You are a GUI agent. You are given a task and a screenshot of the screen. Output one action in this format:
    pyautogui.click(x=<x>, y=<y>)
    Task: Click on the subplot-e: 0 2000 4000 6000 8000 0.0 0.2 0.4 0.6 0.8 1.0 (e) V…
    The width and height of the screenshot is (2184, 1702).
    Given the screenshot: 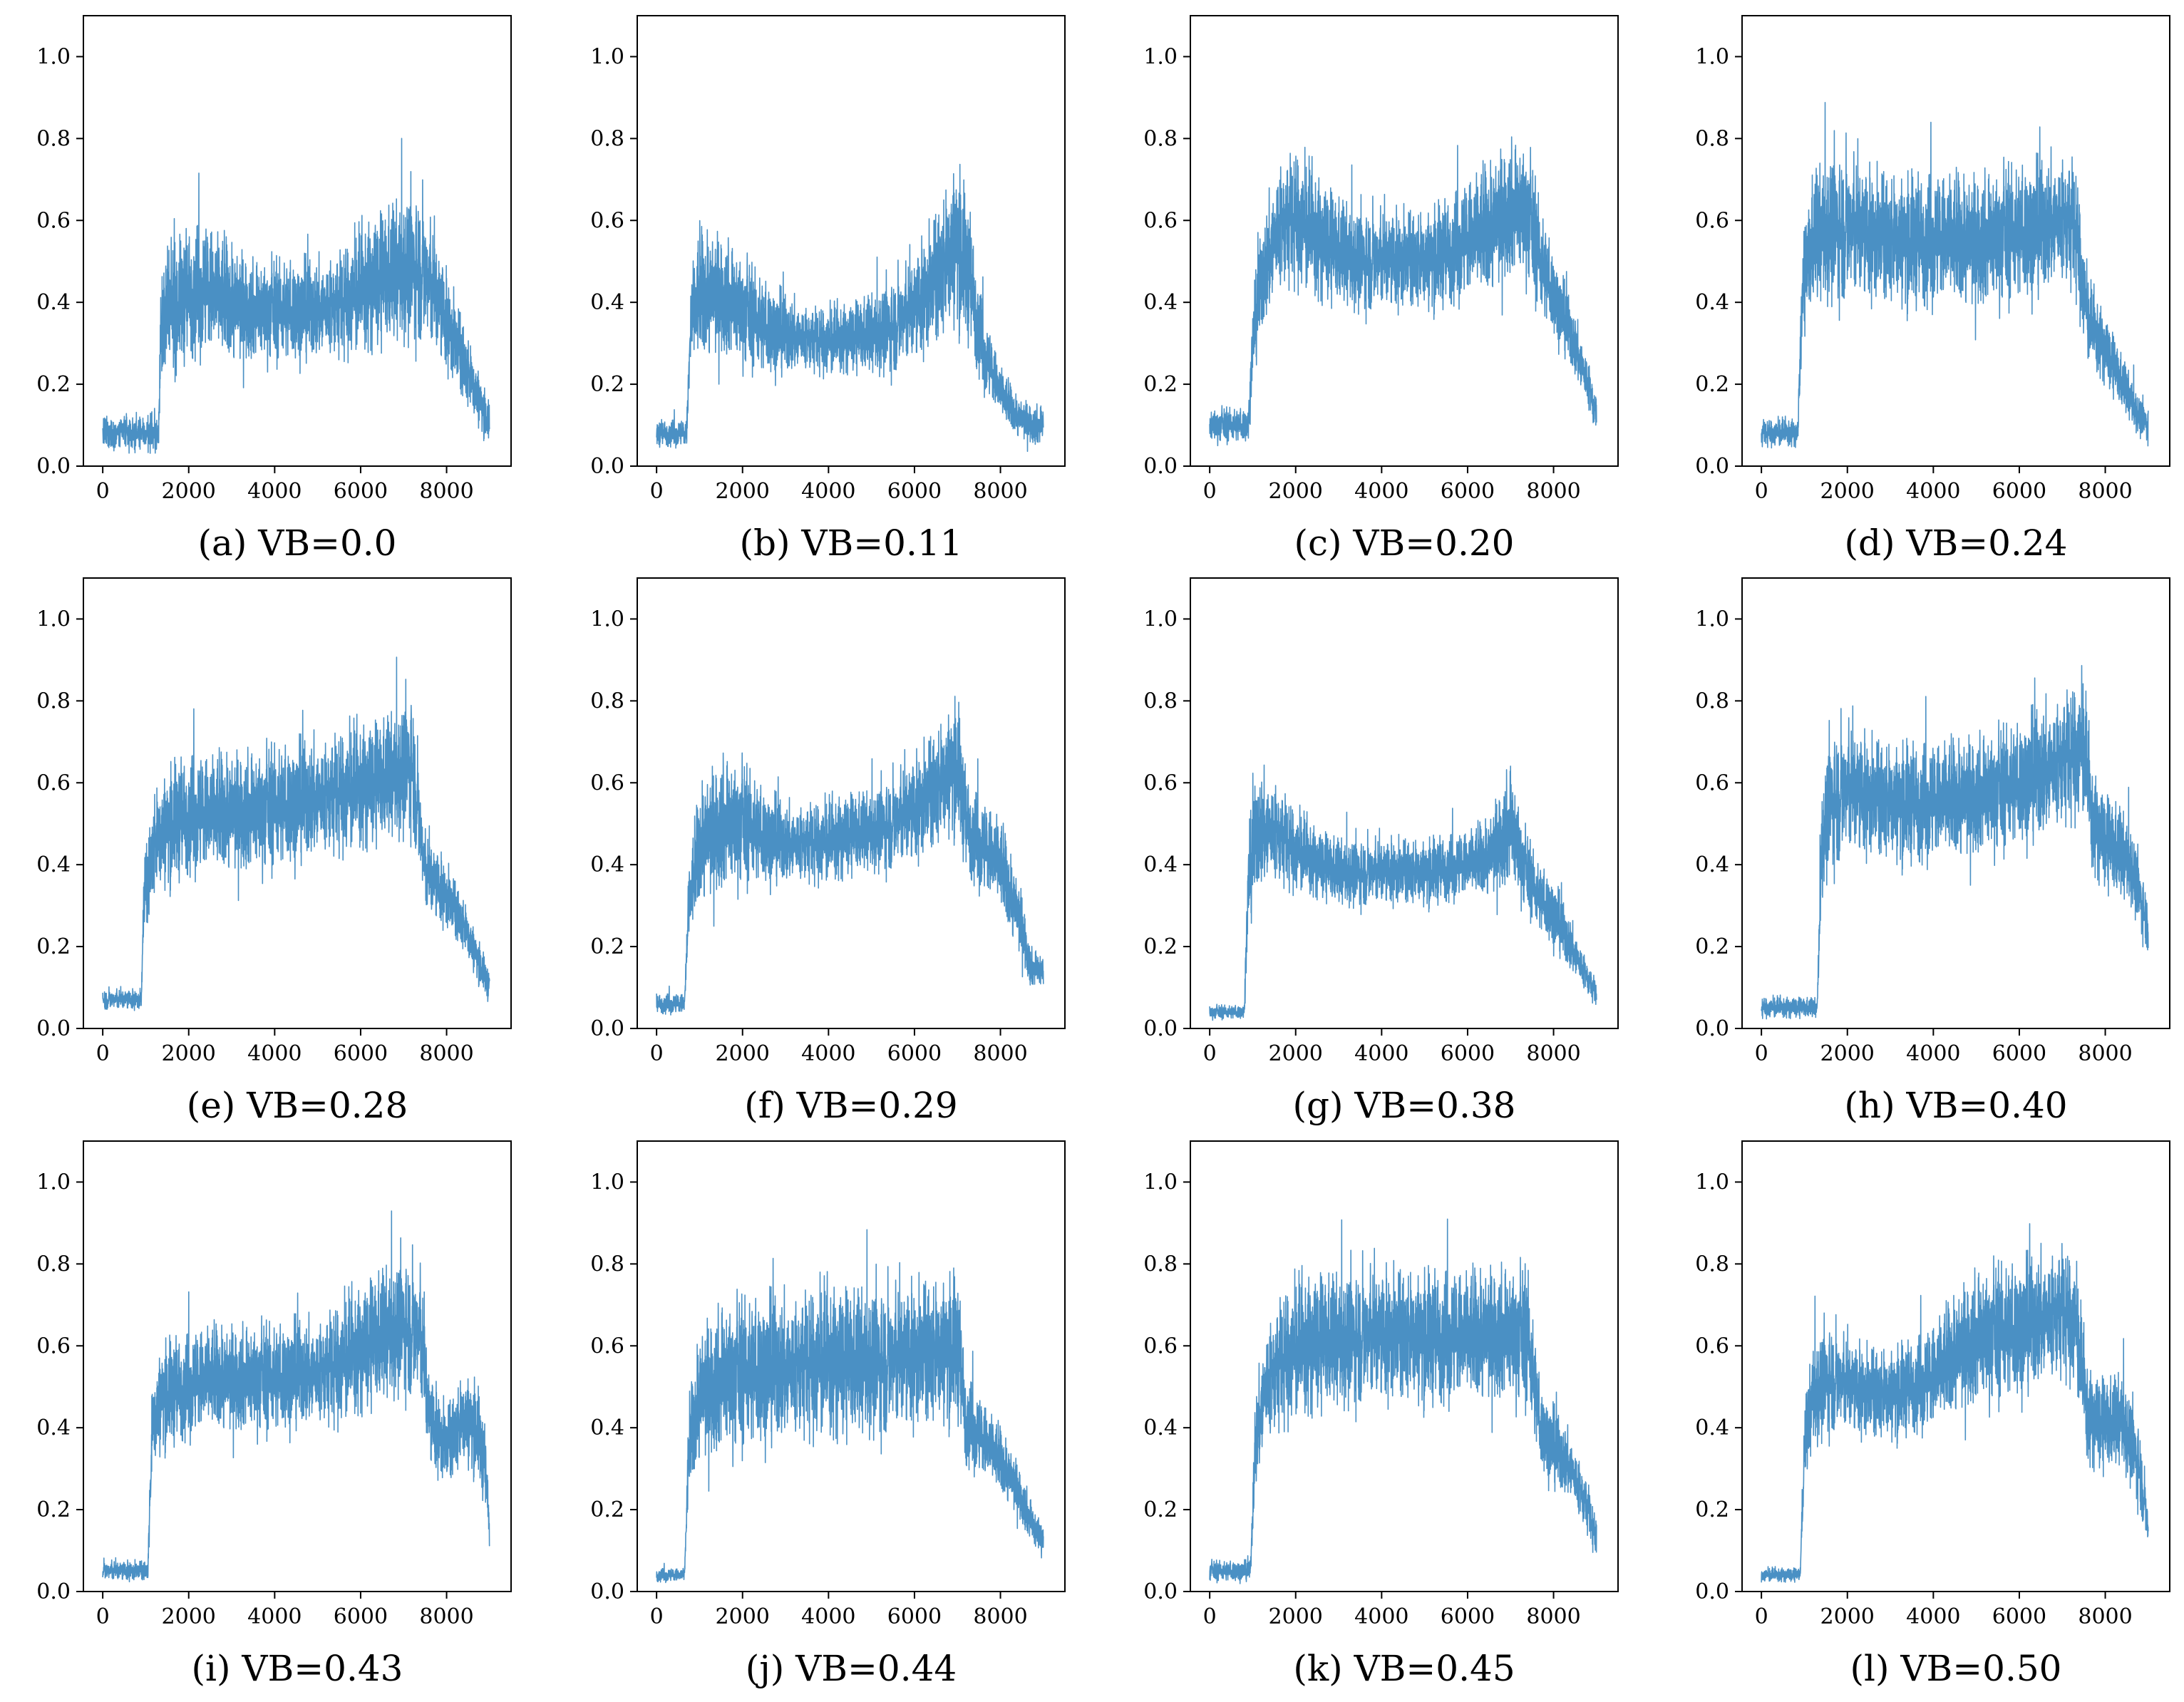 What is the action you would take?
    pyautogui.click(x=274, y=851)
    